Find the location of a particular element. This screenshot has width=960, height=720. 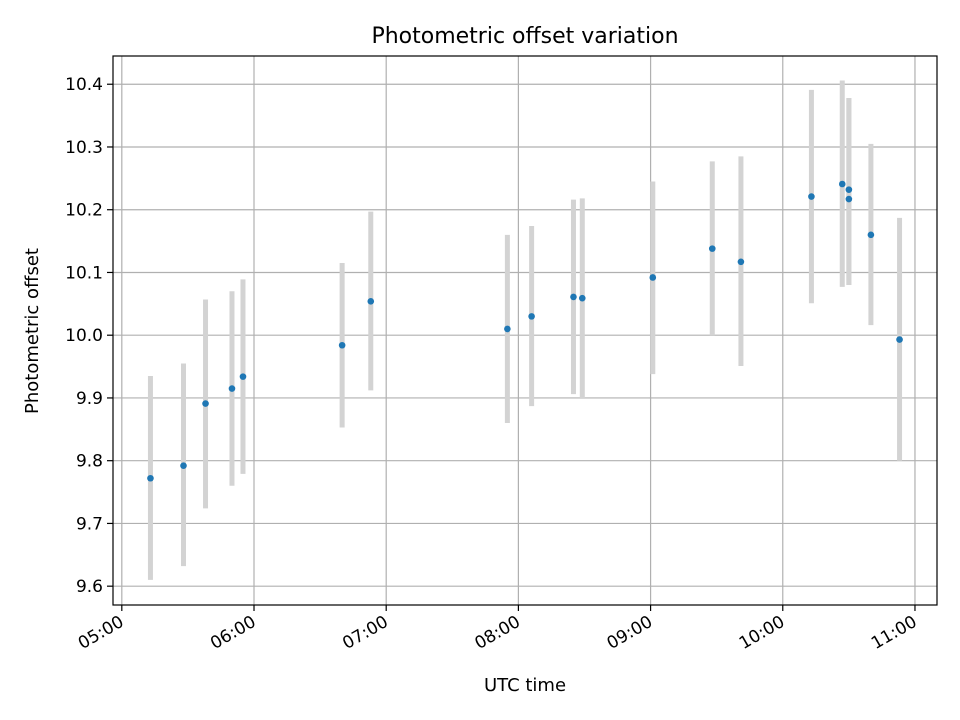

x-tick-label: 06:00 is located at coordinates (233, 633).